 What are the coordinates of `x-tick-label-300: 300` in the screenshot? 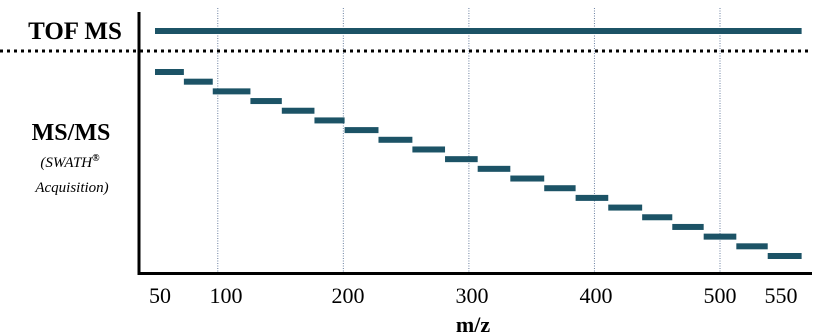 It's located at (472, 295).